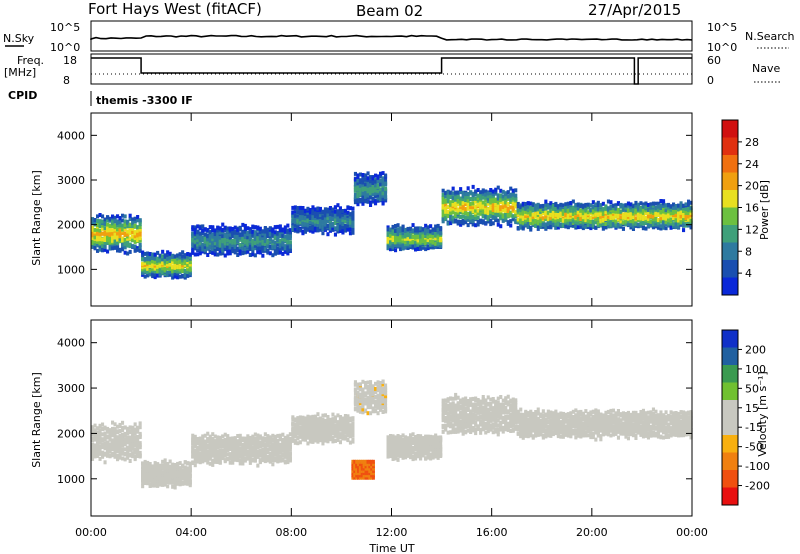  I want to click on data-band, so click(414, 238).